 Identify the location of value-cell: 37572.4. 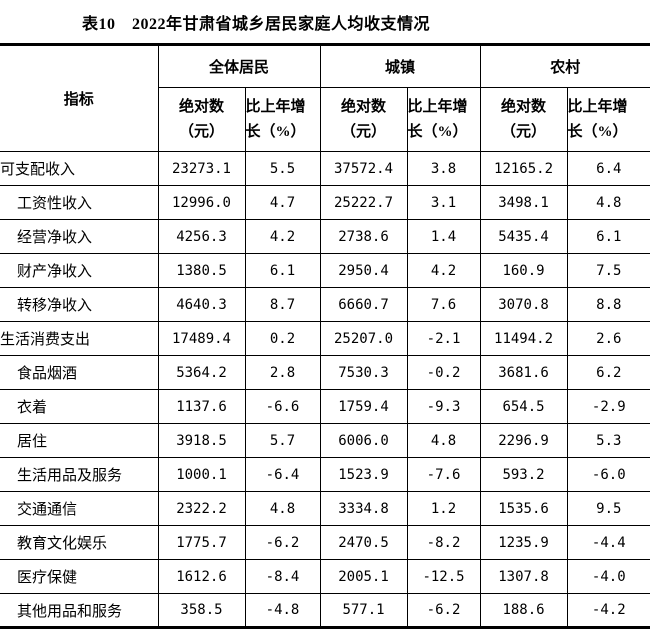
(363, 168).